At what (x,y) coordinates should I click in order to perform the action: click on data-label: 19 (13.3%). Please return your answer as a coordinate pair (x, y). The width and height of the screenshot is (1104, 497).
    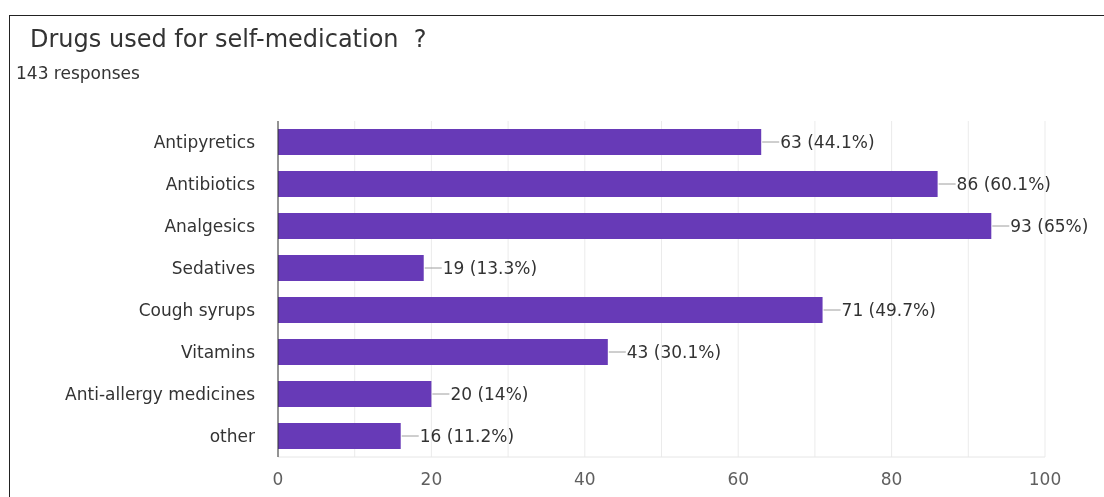
    Looking at the image, I should click on (490, 268).